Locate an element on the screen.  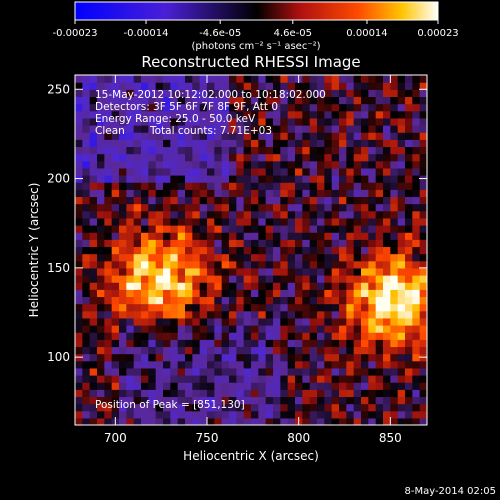
colorbar-tick-label: 0.00023 is located at coordinates (437, 33).